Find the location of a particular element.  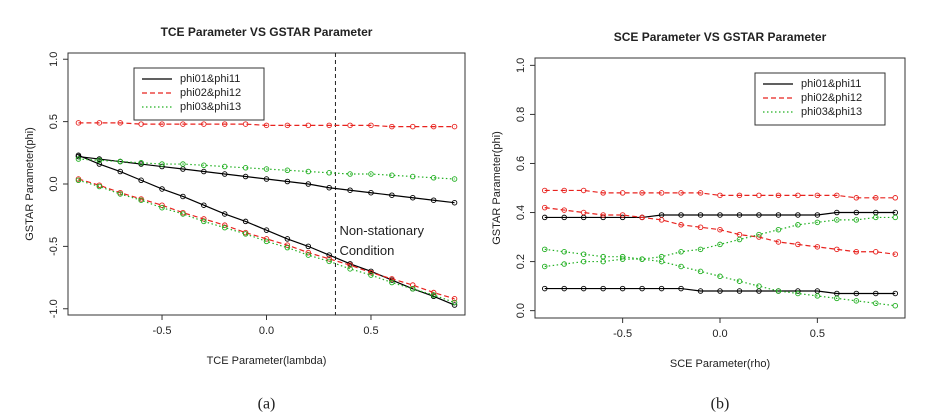

legend-label: phi01&phi11 is located at coordinates (831, 84).